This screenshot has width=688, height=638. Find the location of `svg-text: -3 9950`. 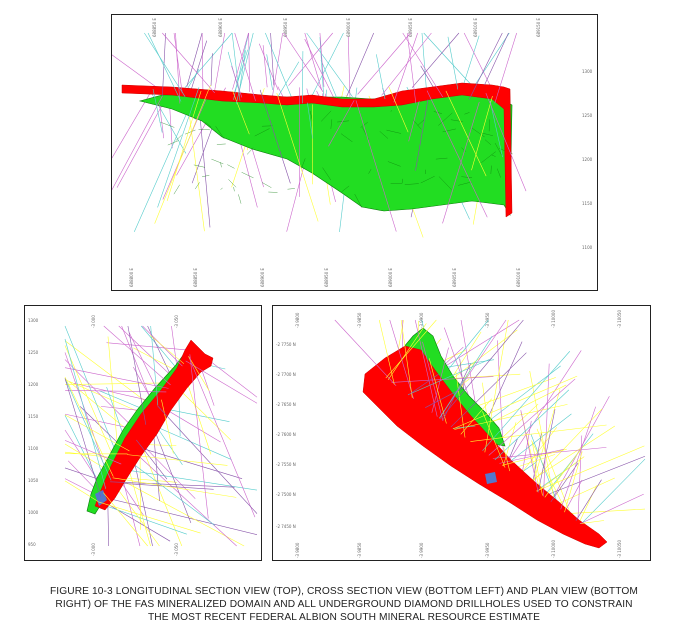

svg-text: -3 9950 is located at coordinates (487, 320).